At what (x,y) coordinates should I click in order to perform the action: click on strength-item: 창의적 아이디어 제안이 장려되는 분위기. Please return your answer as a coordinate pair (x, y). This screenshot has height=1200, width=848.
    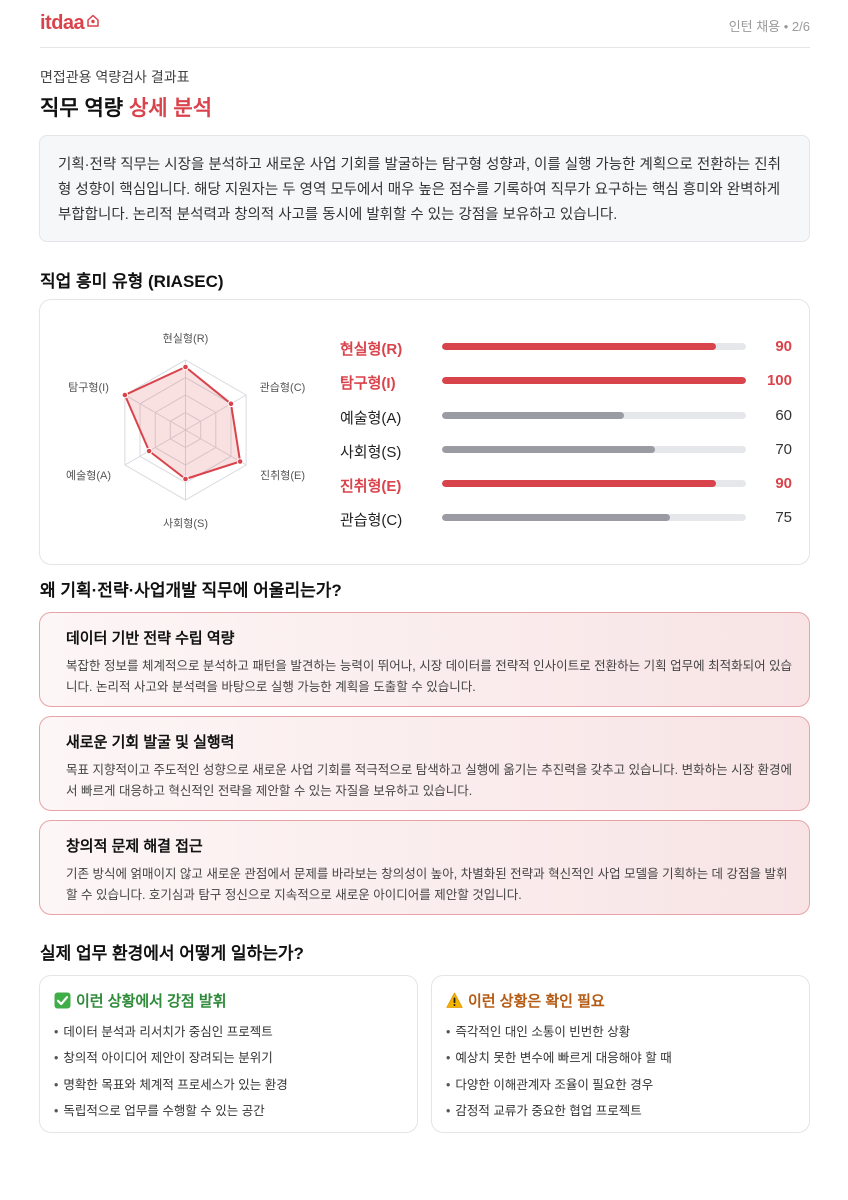
    Looking at the image, I should click on (228, 1058).